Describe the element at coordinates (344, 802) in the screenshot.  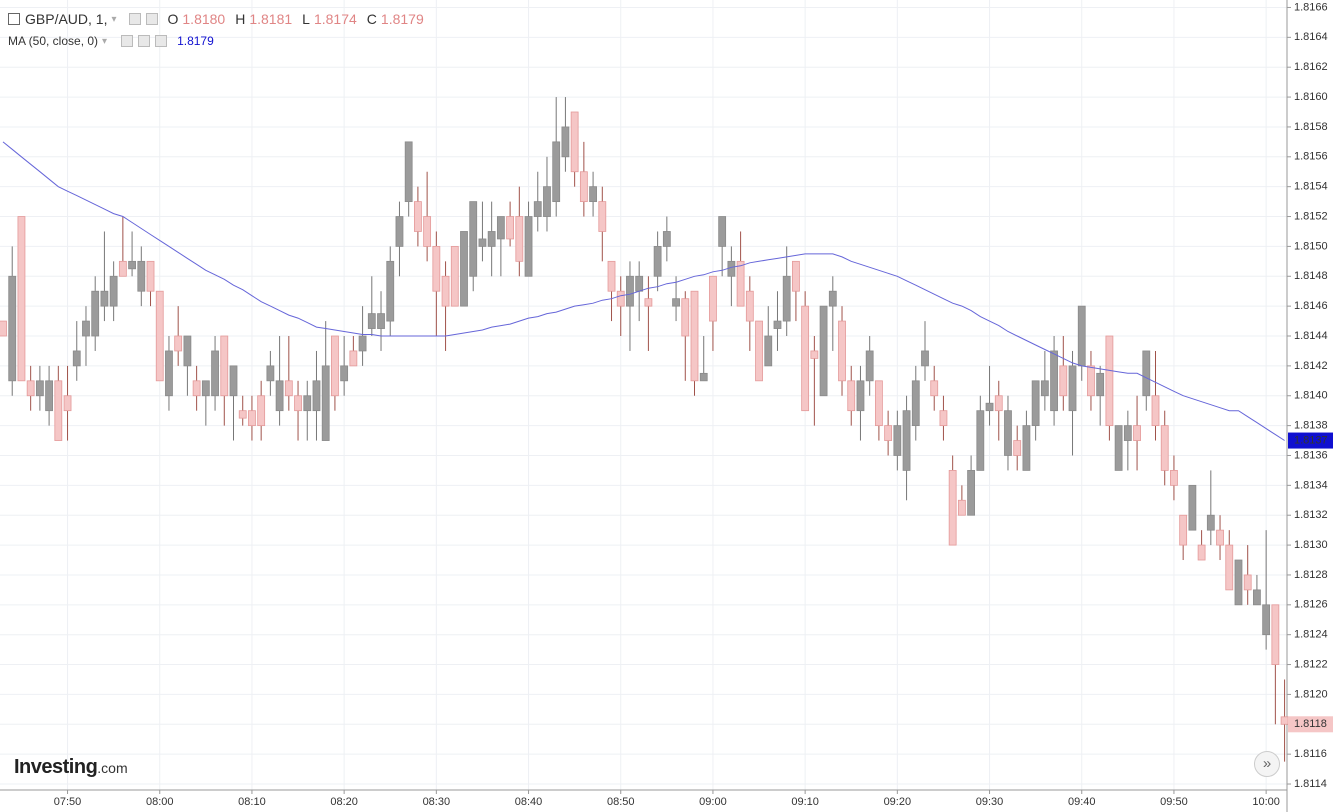
I see `x-tick-label: 08:20` at that location.